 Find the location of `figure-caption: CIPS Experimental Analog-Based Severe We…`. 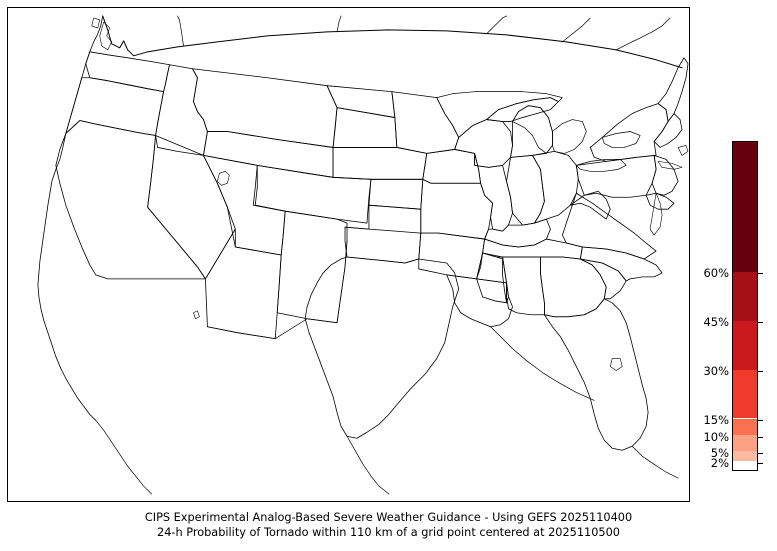

figure-caption: CIPS Experimental Analog-Based Severe We… is located at coordinates (388, 525).